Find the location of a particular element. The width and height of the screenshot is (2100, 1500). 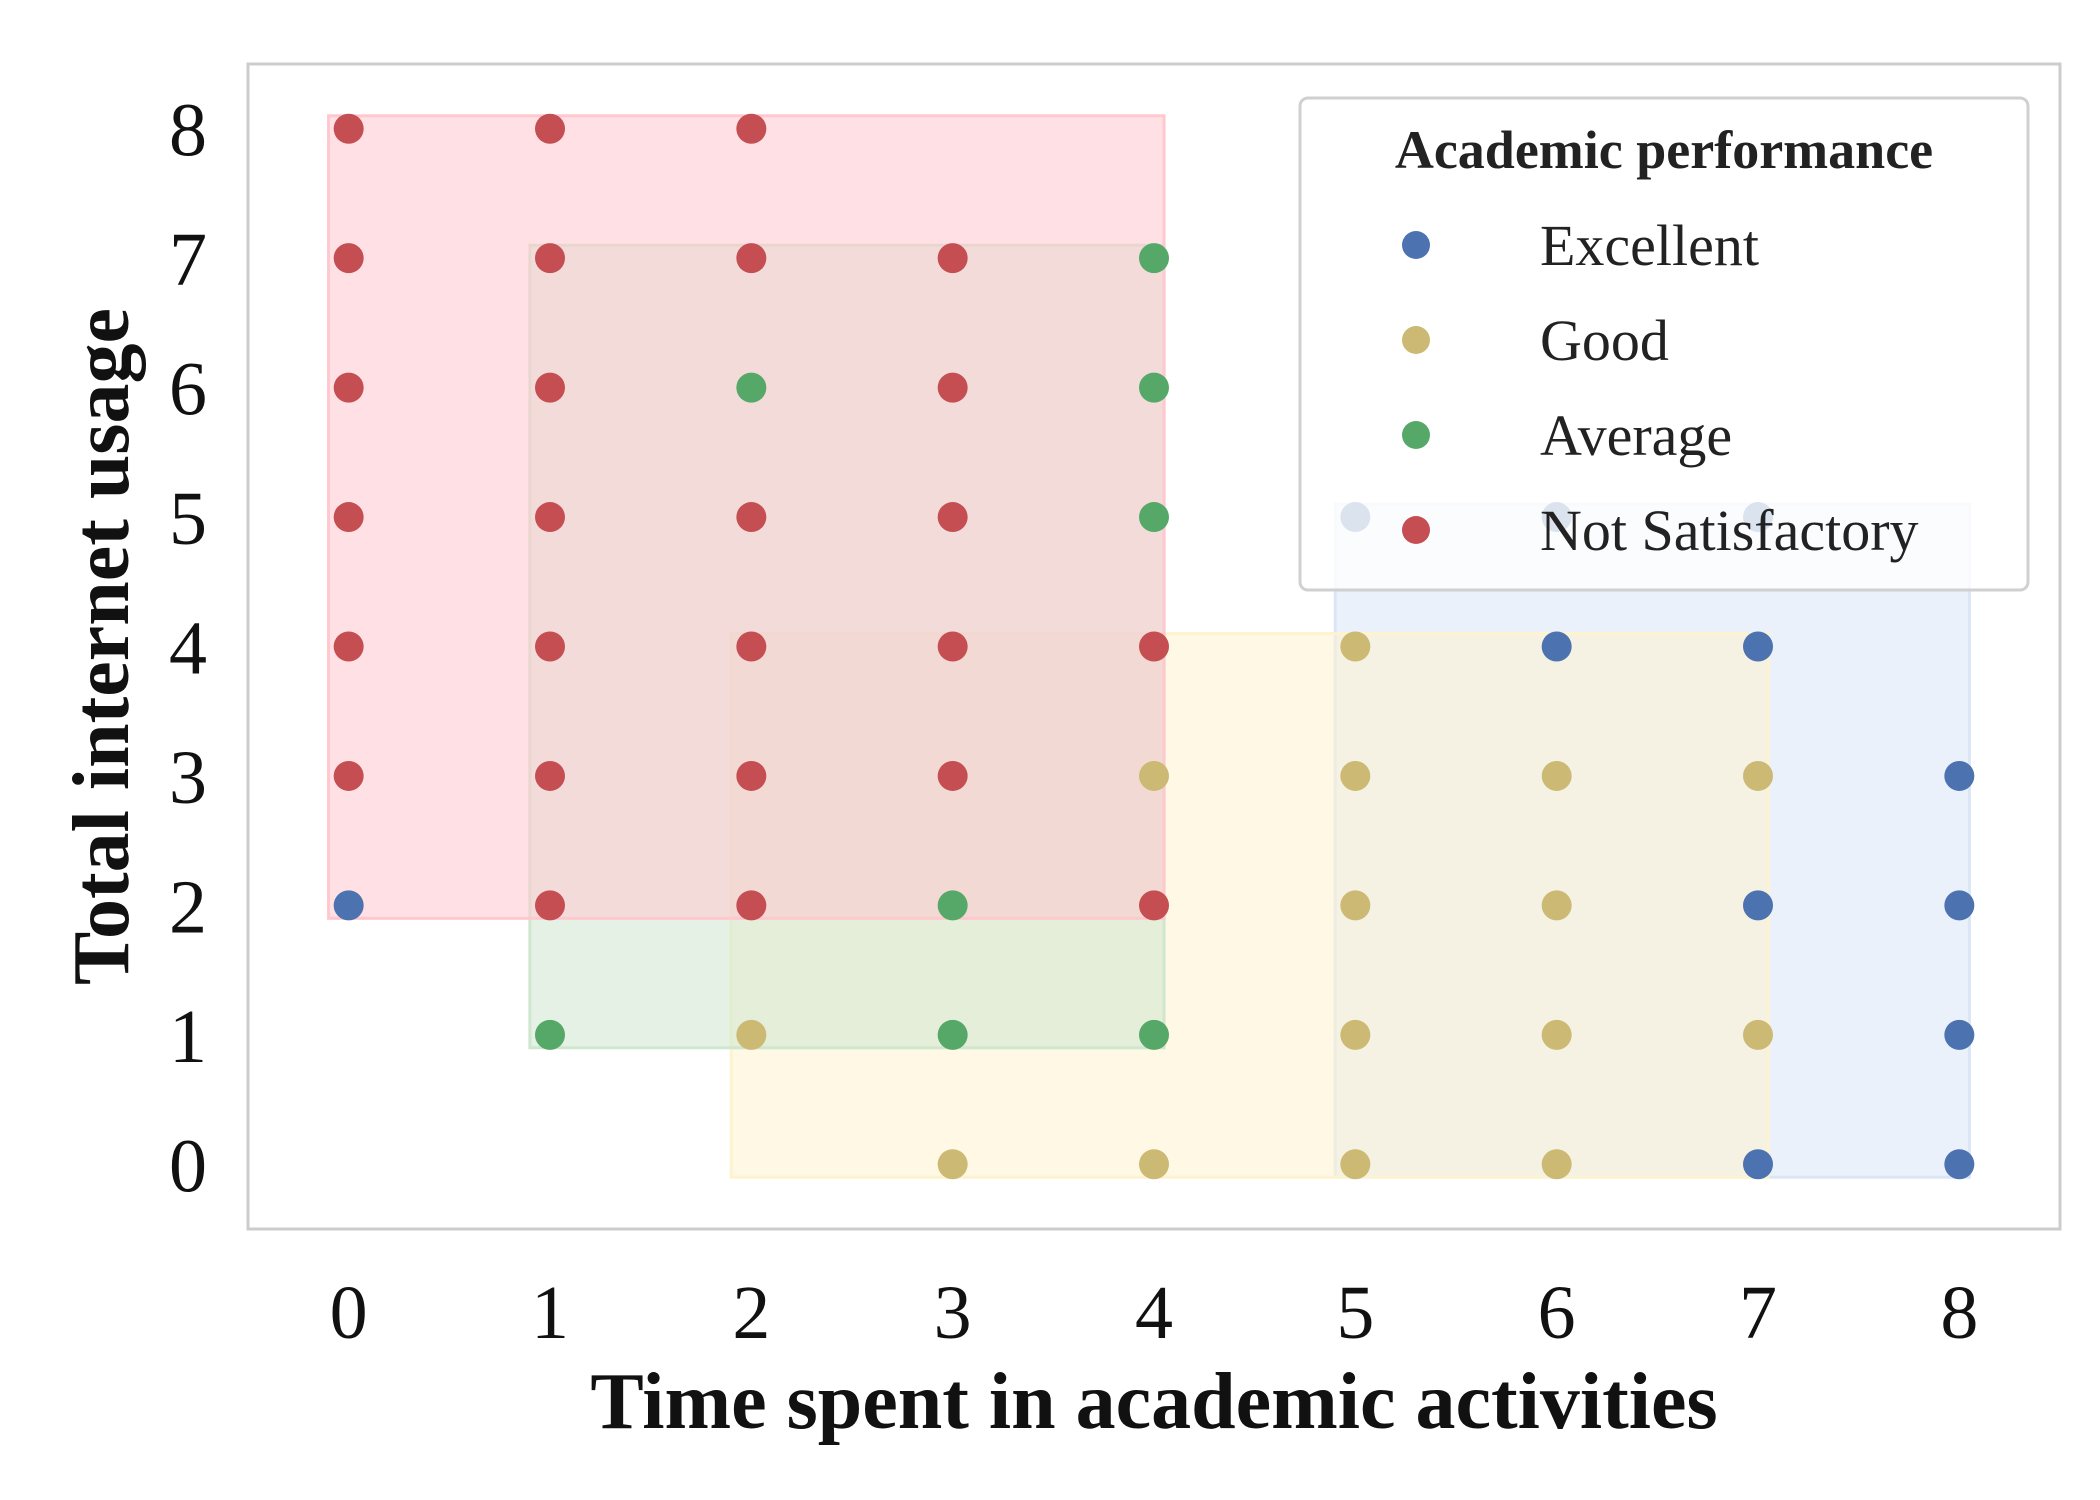

x-tick-label: 0 is located at coordinates (349, 1313).